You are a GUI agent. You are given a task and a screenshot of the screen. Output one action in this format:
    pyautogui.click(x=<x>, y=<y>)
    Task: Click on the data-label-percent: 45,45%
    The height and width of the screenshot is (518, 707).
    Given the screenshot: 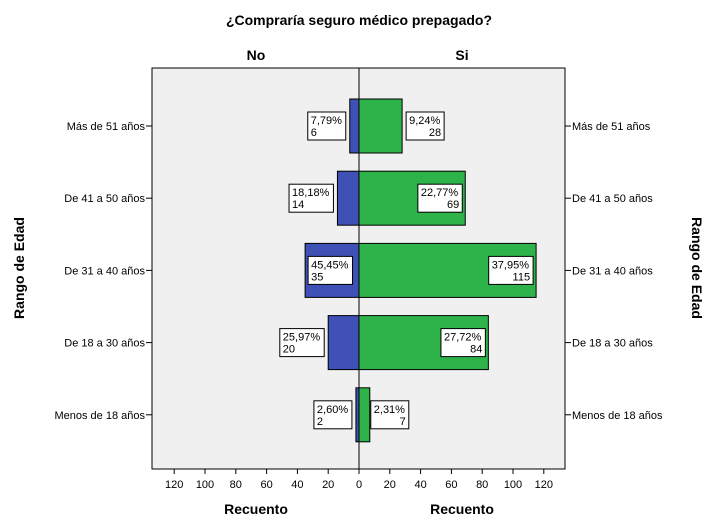 What is the action you would take?
    pyautogui.click(x=330, y=265)
    